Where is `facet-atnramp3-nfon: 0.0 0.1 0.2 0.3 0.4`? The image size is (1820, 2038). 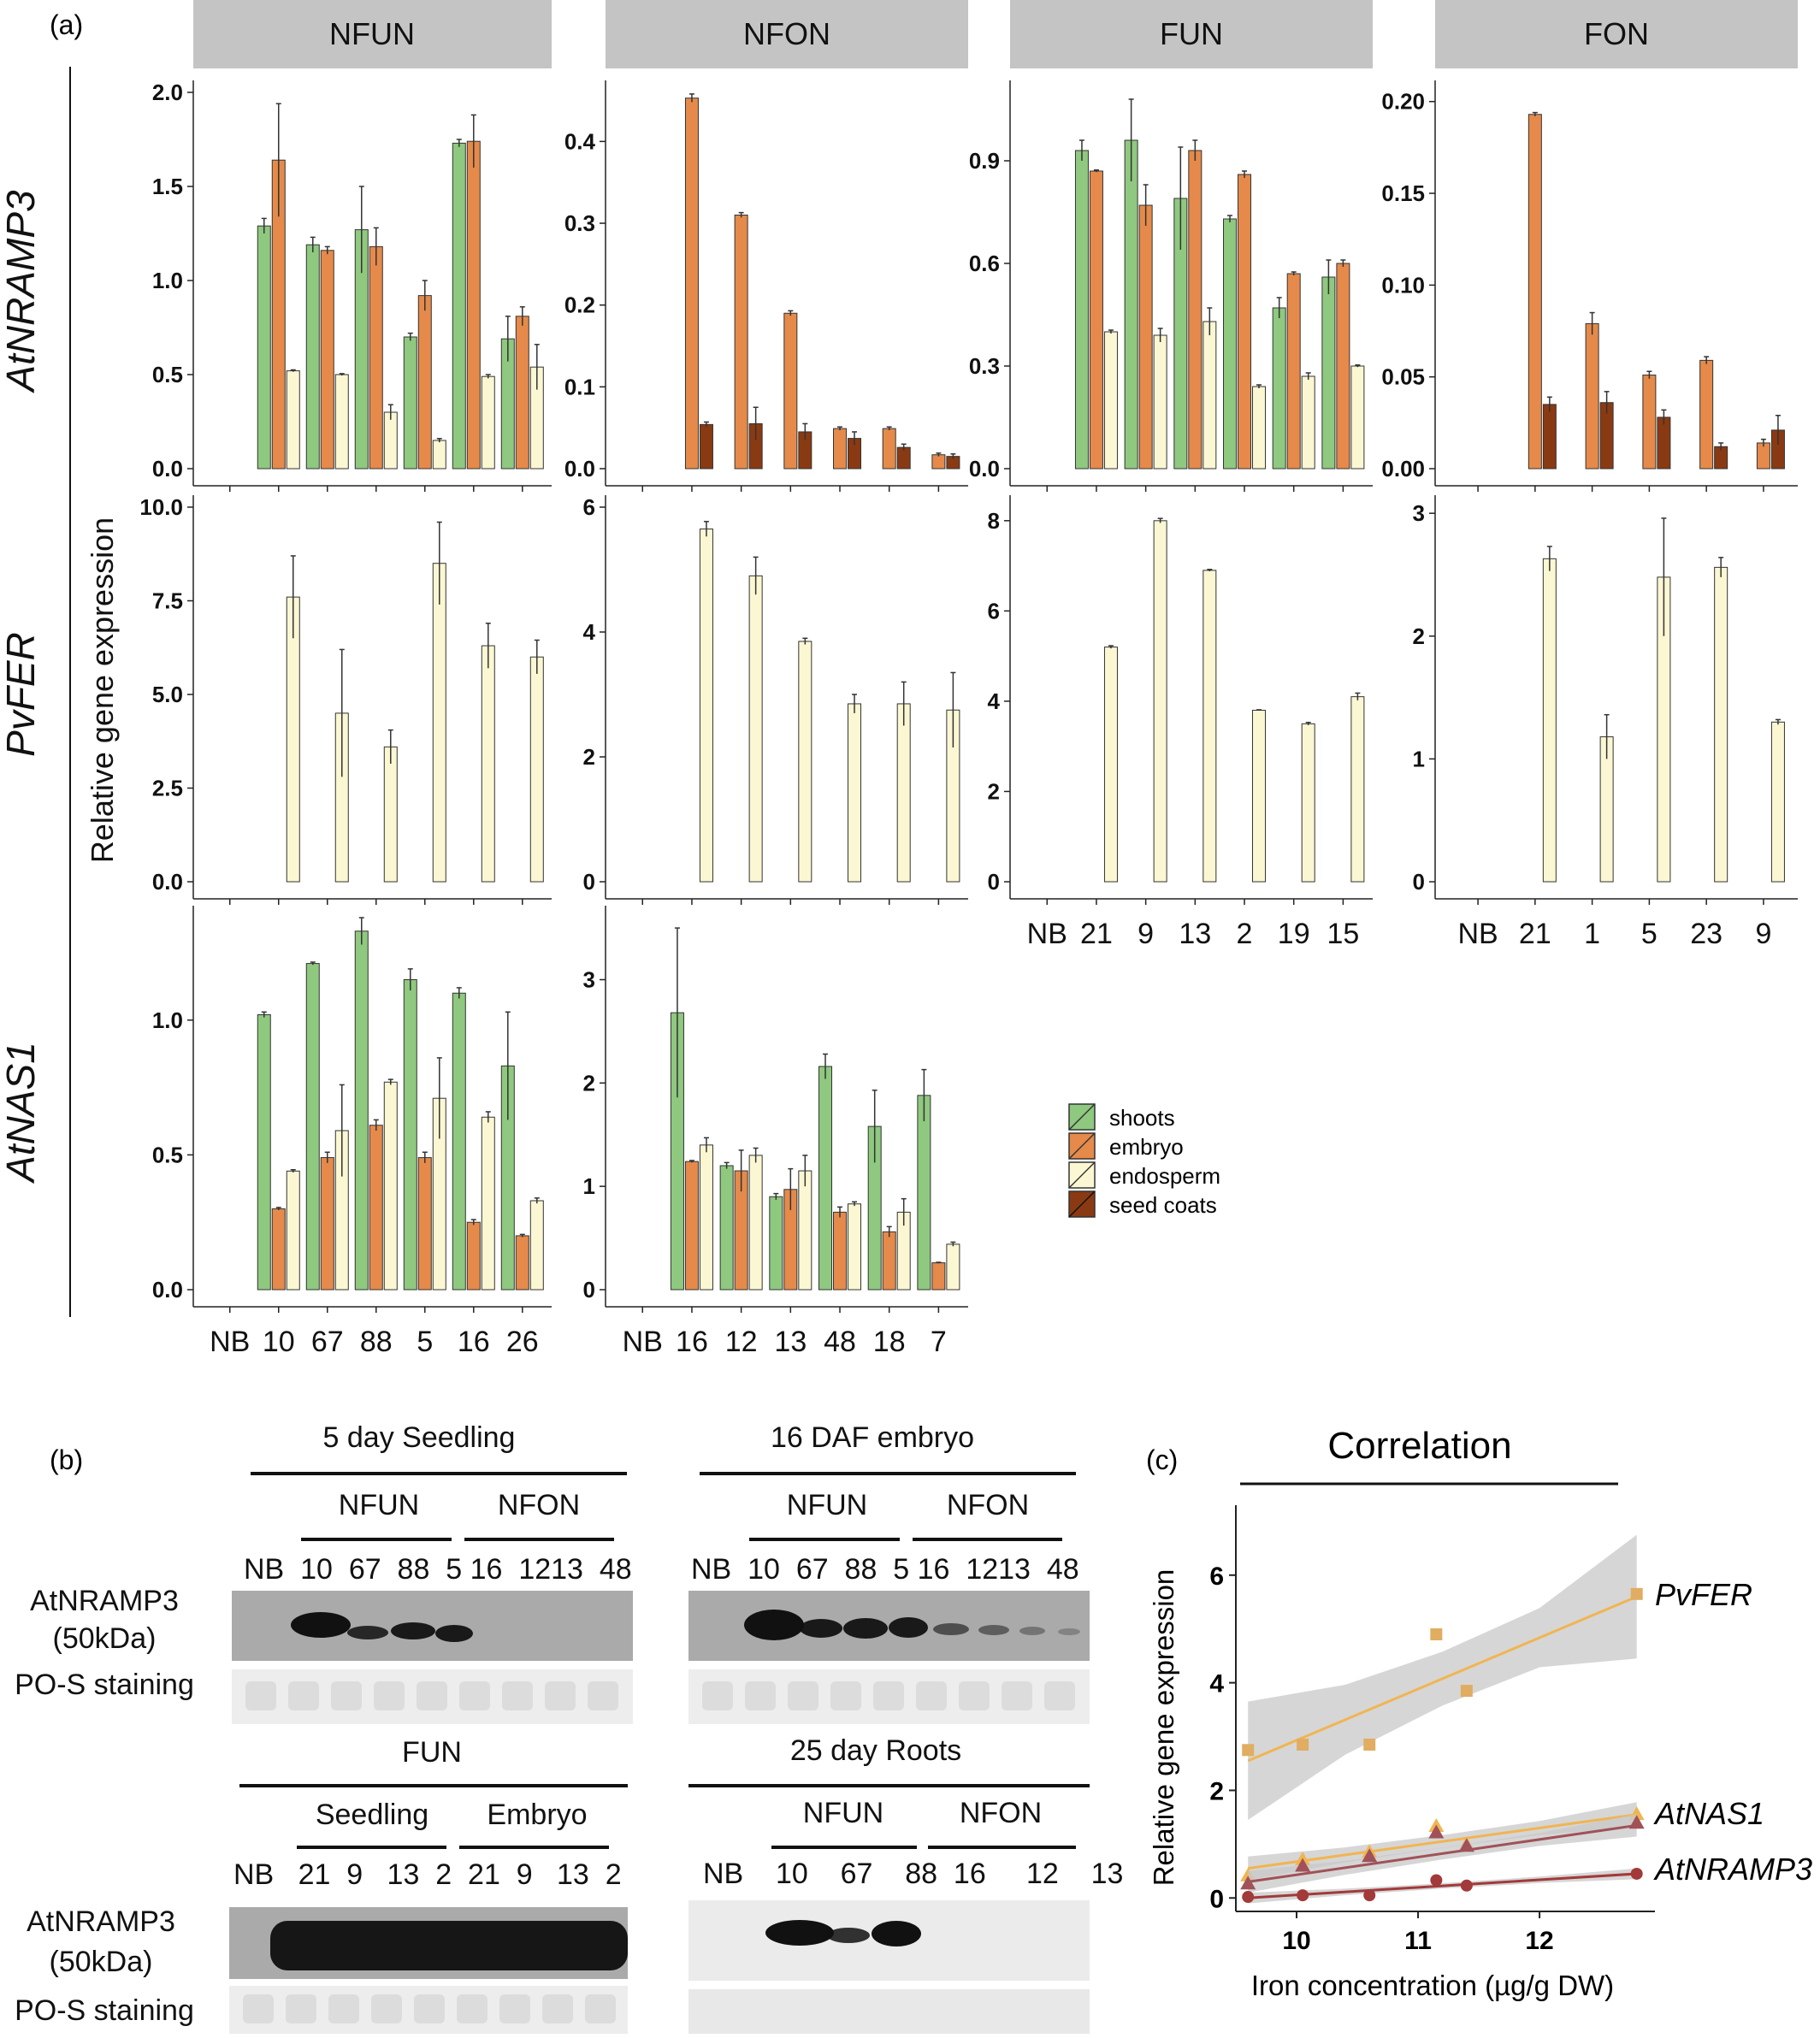
facet-atnramp3-nfon: 0.0 0.1 0.2 0.3 0.4 is located at coordinates (766, 286).